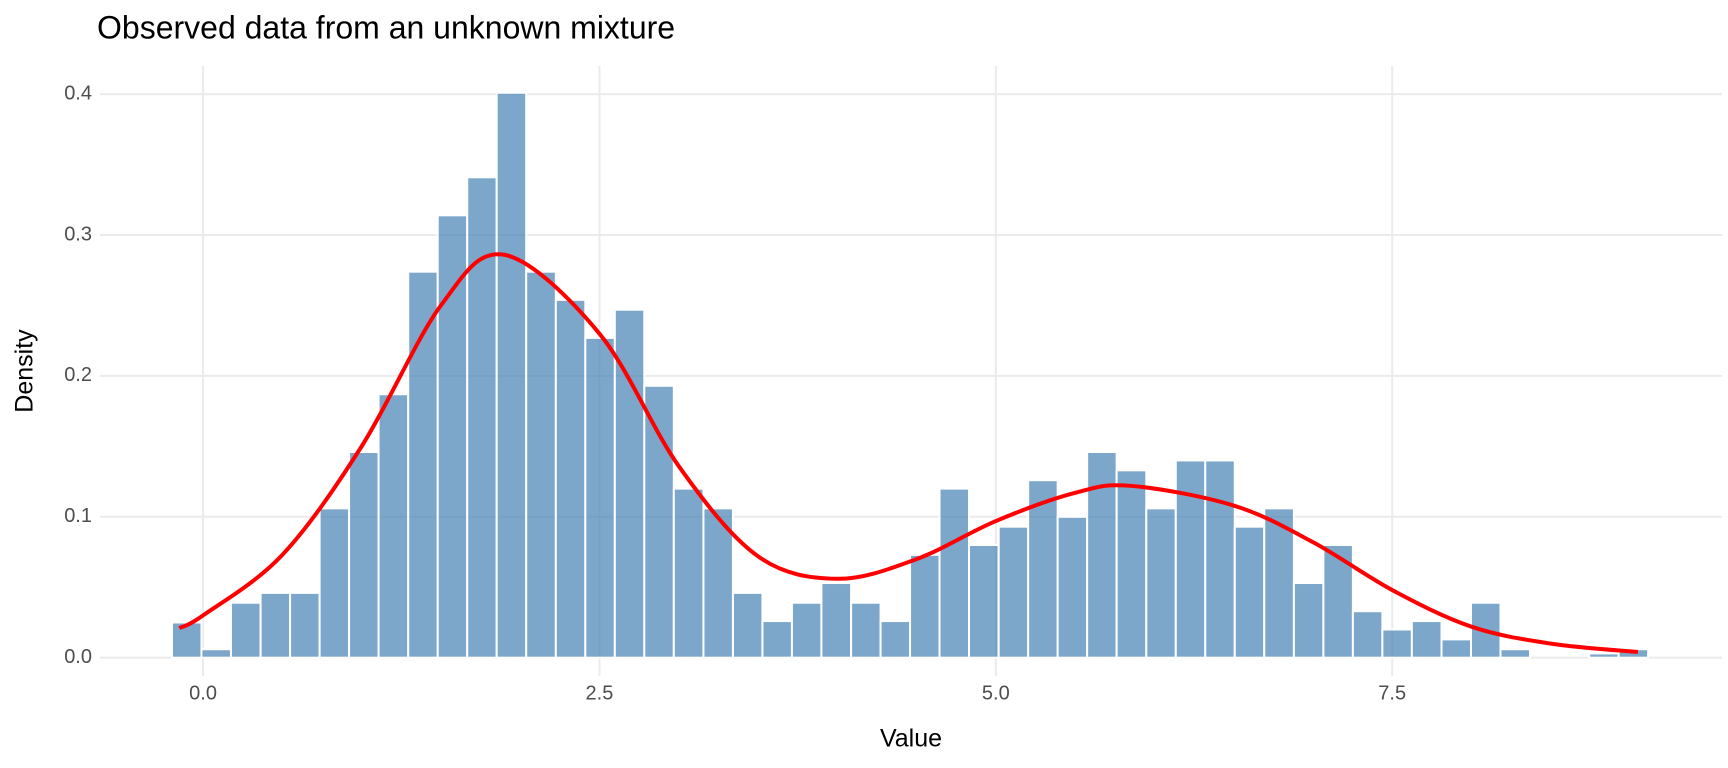 This screenshot has width=1728, height=768. Describe the element at coordinates (78, 516) in the screenshot. I see `y-tick-label: 0.1` at that location.